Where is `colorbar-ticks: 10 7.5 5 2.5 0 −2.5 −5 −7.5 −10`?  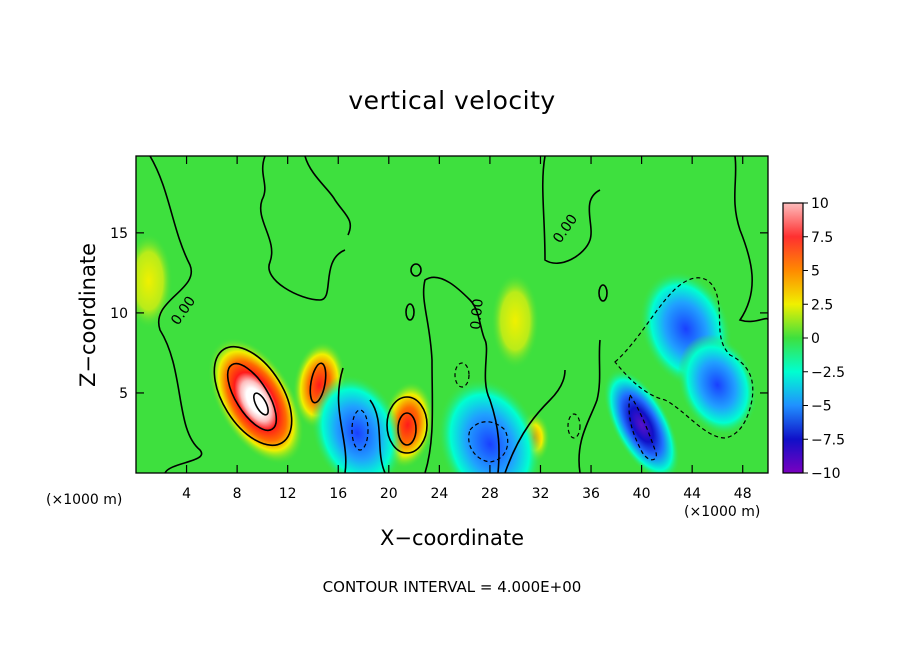 colorbar-ticks: 10 7.5 5 2.5 0 −2.5 −5 −7.5 −10 is located at coordinates (824, 339).